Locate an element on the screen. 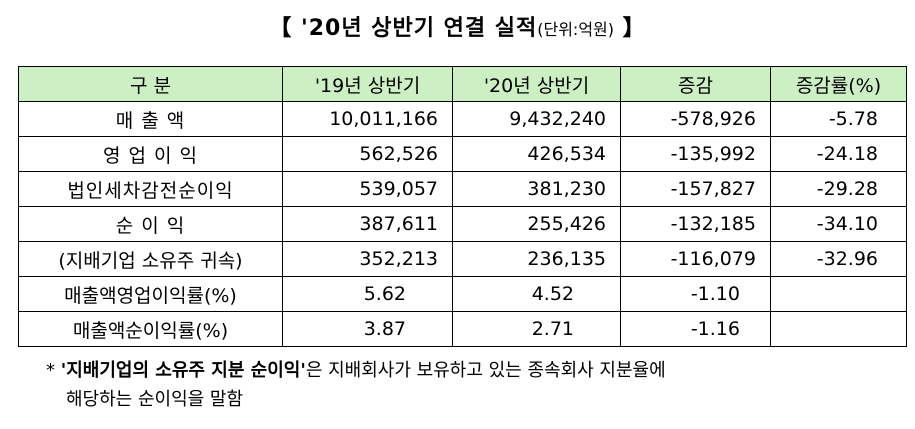 The height and width of the screenshot is (429, 915). footnote-line-2: 해당하는 순이익을 말함 is located at coordinates (476, 399).